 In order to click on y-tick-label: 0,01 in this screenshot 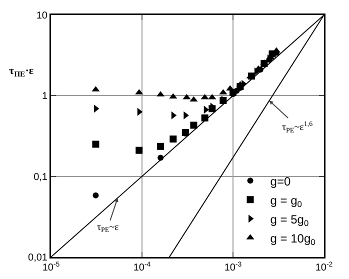, I will do `click(38, 258)`.